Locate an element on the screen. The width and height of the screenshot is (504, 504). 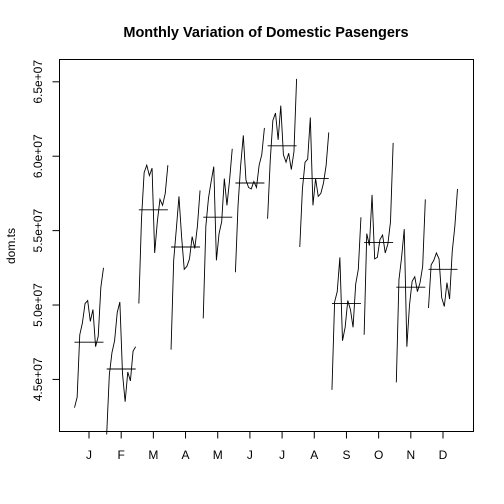
y-axis-label: dom.ts is located at coordinates (11, 246).